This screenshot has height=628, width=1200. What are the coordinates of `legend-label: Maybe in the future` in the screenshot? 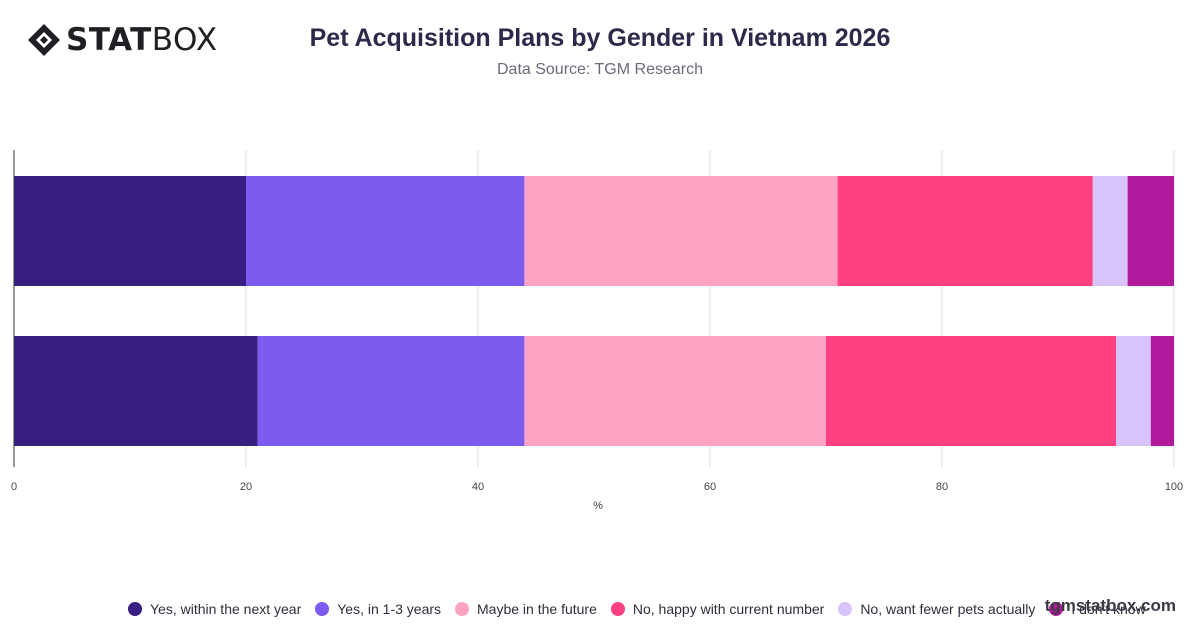 It's located at (537, 609).